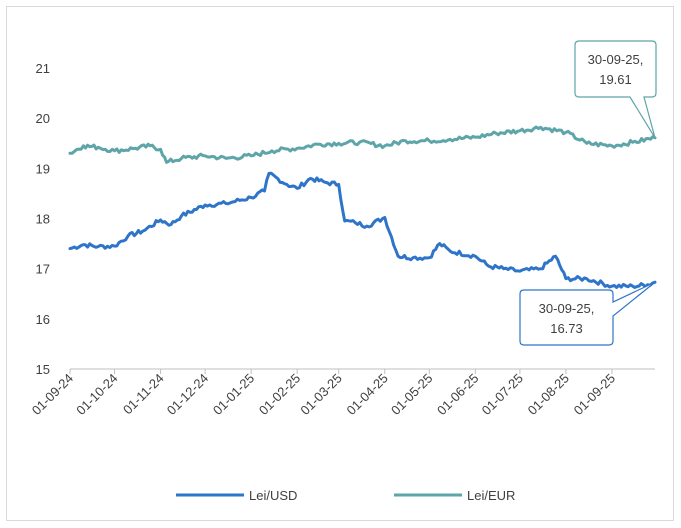 The image size is (681, 528). I want to click on x-tick-label: 01-06-25, so click(457, 394).